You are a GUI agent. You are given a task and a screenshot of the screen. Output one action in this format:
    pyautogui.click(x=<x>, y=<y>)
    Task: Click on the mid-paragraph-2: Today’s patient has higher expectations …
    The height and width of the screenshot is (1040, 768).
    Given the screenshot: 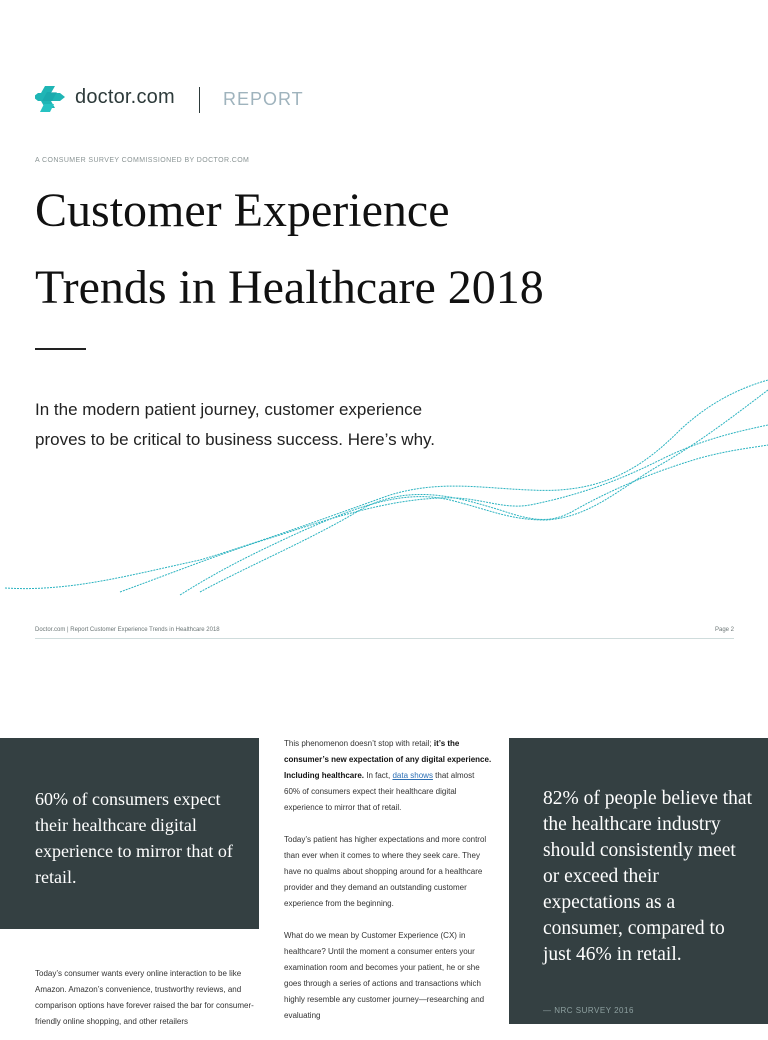 What is the action you would take?
    pyautogui.click(x=385, y=871)
    